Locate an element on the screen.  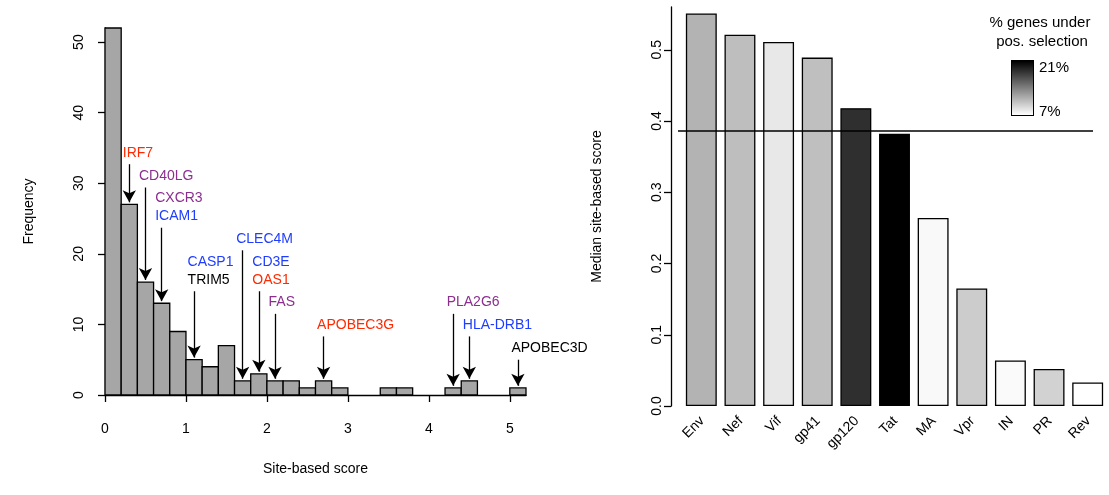
x-tick-label: 1 is located at coordinates (186, 428).